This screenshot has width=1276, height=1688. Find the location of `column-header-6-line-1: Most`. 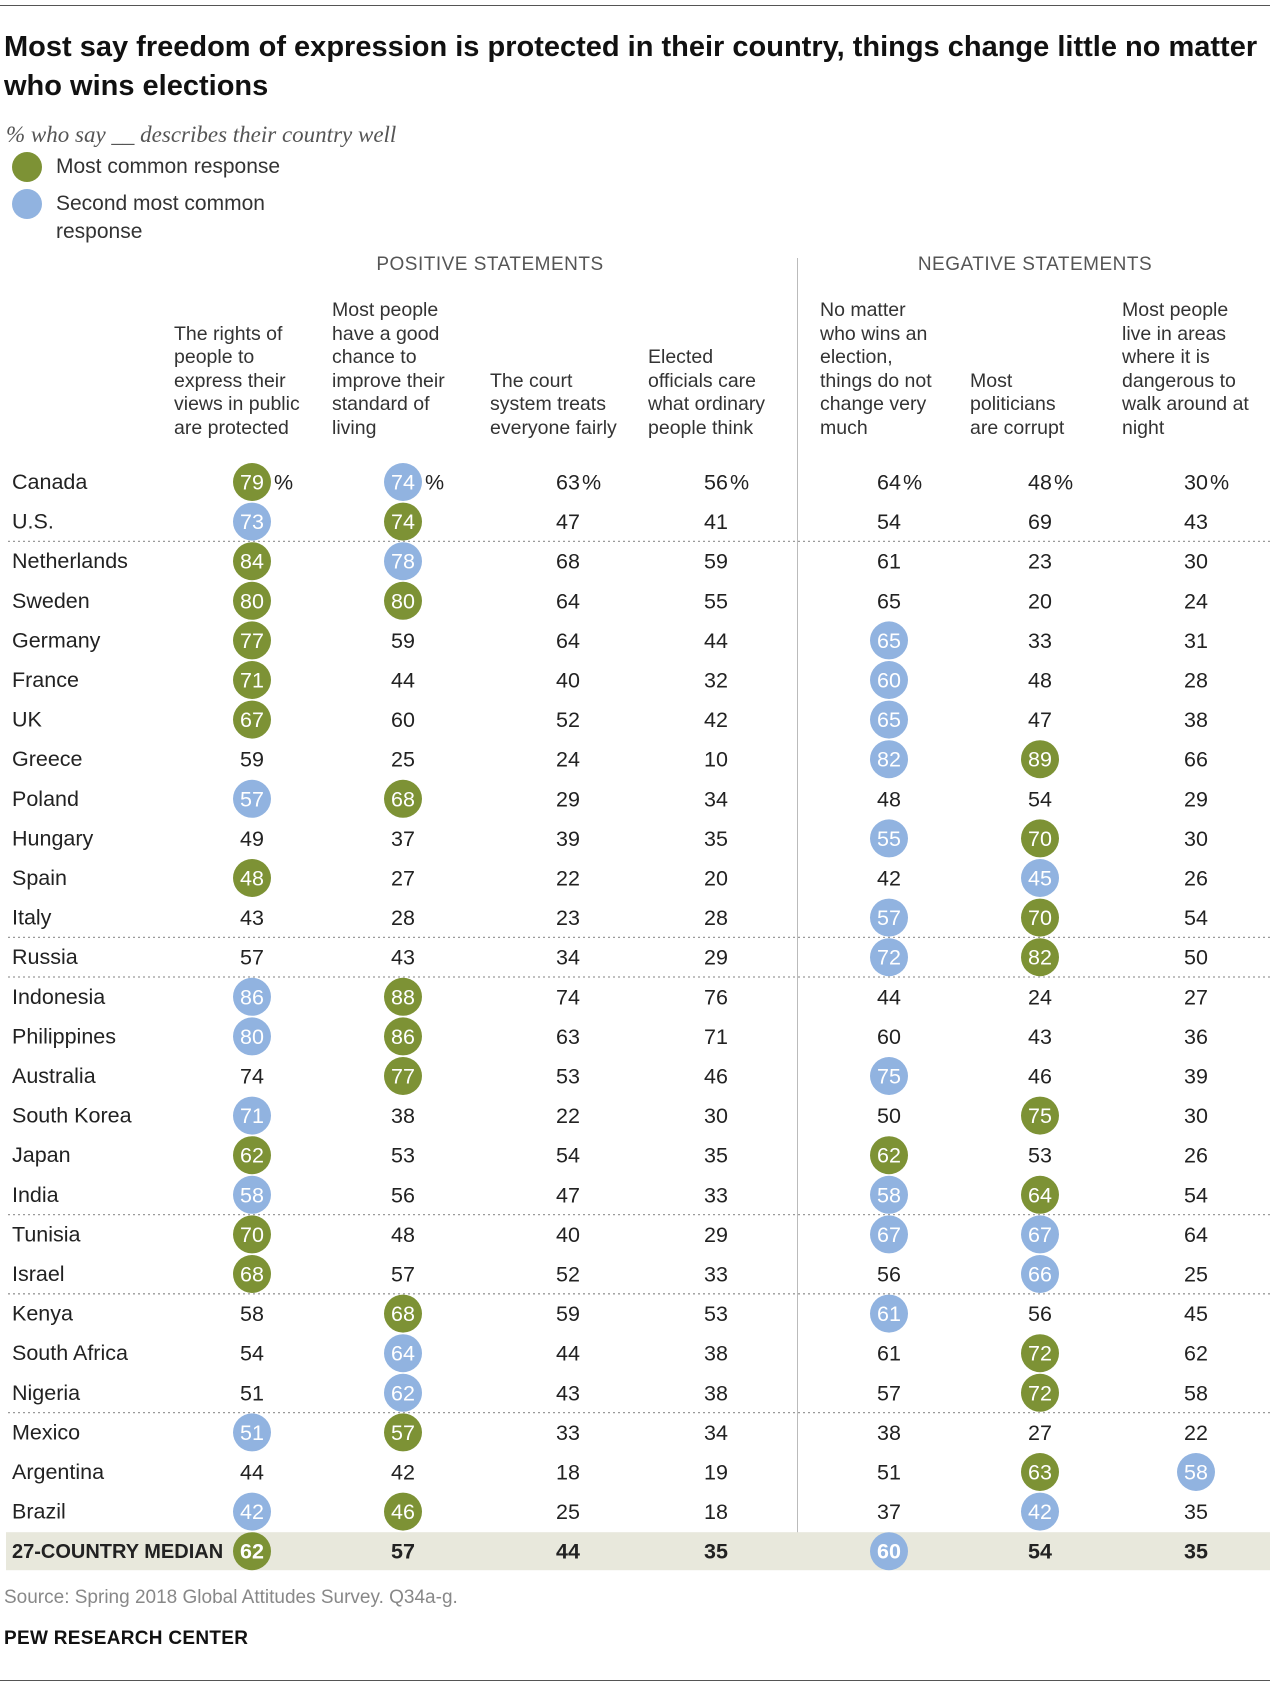

column-header-6-line-1: Most is located at coordinates (991, 380).